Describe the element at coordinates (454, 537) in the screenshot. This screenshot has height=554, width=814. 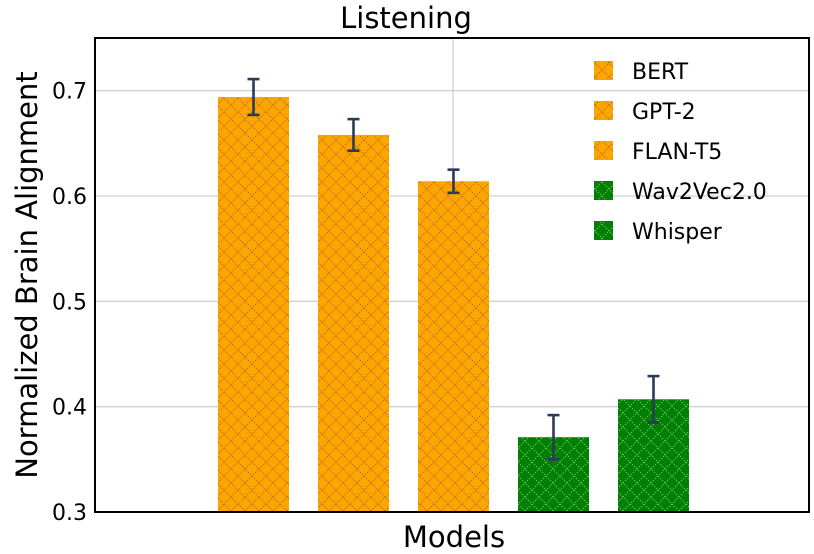
I see `x-axis-label: Models` at that location.